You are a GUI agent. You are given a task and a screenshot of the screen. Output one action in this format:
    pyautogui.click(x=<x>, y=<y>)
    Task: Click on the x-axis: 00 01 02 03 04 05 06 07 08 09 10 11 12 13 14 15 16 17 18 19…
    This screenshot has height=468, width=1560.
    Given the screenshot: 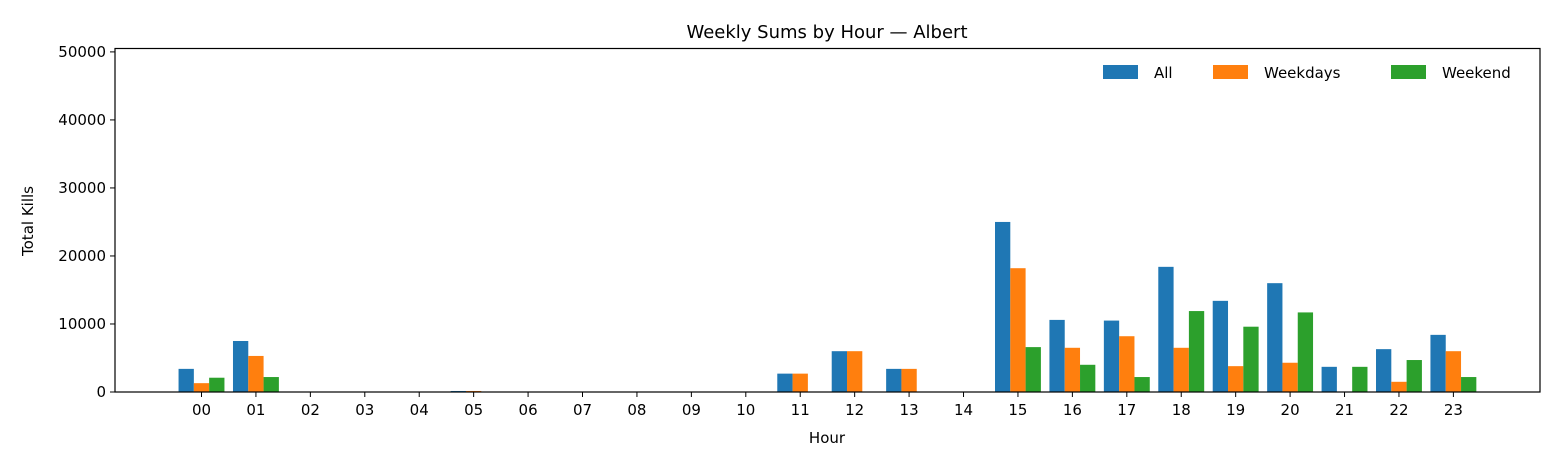 What is the action you would take?
    pyautogui.click(x=827, y=405)
    